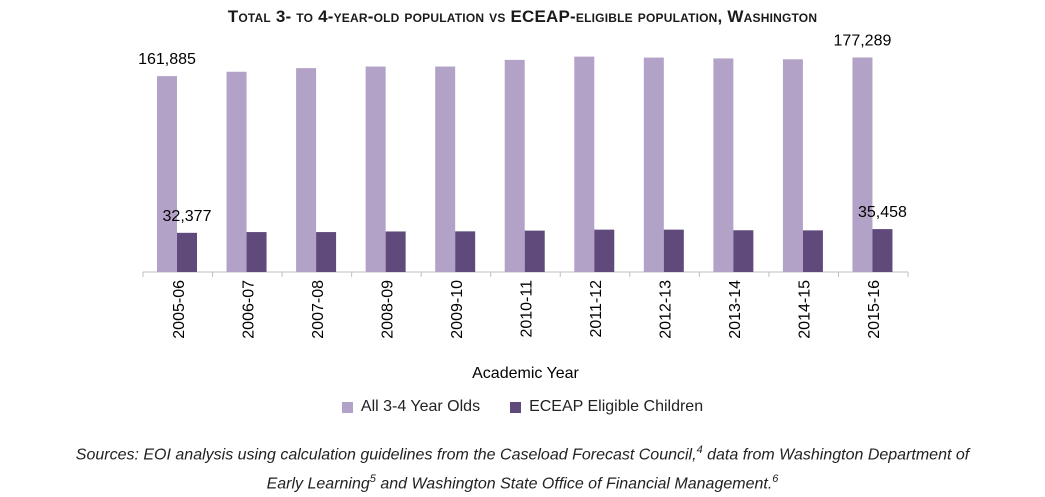 Image resolution: width=1045 pixels, height=497 pixels. I want to click on x-axis-title: Academic Year, so click(525, 373).